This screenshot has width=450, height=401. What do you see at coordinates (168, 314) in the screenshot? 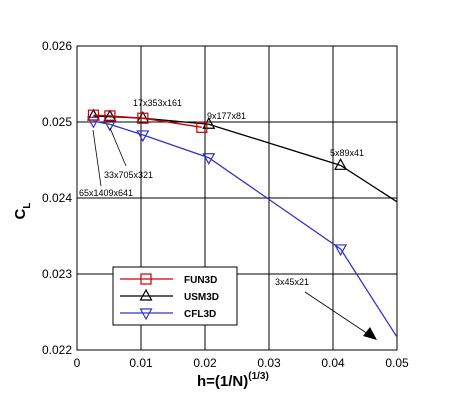
I see `legend-entry-cfl3d: CFL3D` at bounding box center [168, 314].